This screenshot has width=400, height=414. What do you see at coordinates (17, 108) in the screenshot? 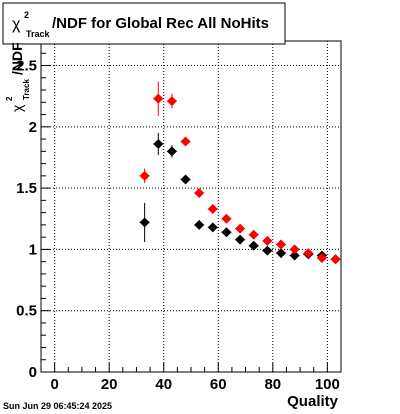
I see `ylabel-chi-symbol: χ` at bounding box center [17, 108].